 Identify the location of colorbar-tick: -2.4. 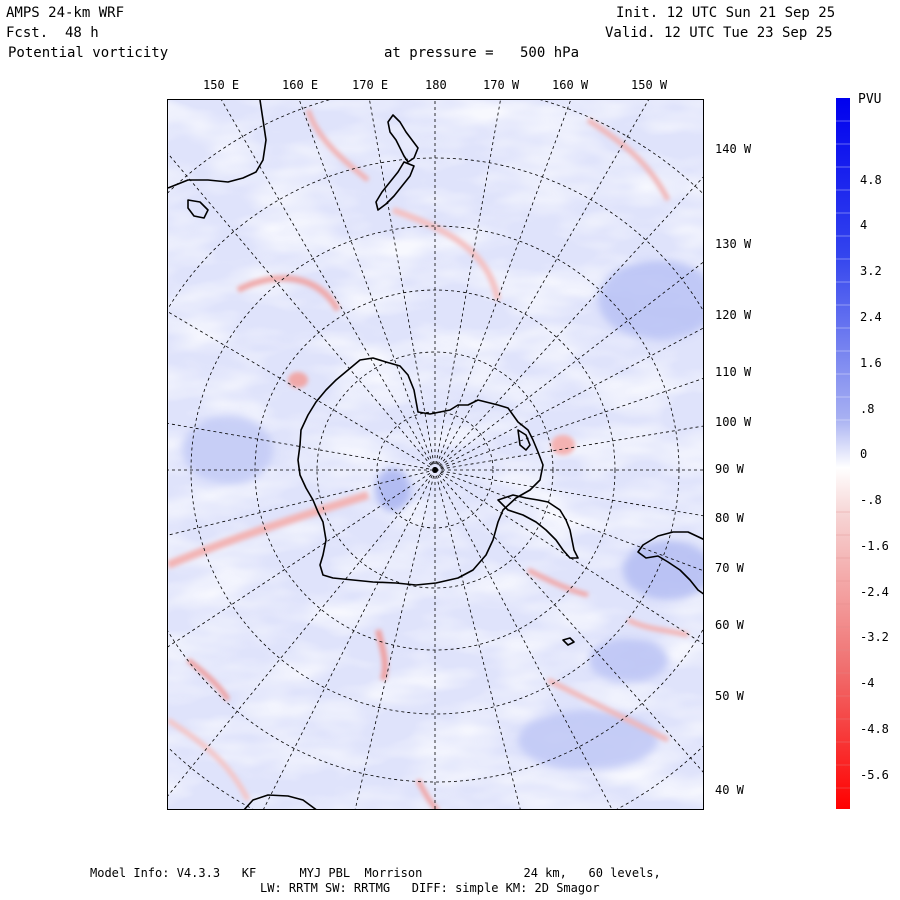
(874, 592).